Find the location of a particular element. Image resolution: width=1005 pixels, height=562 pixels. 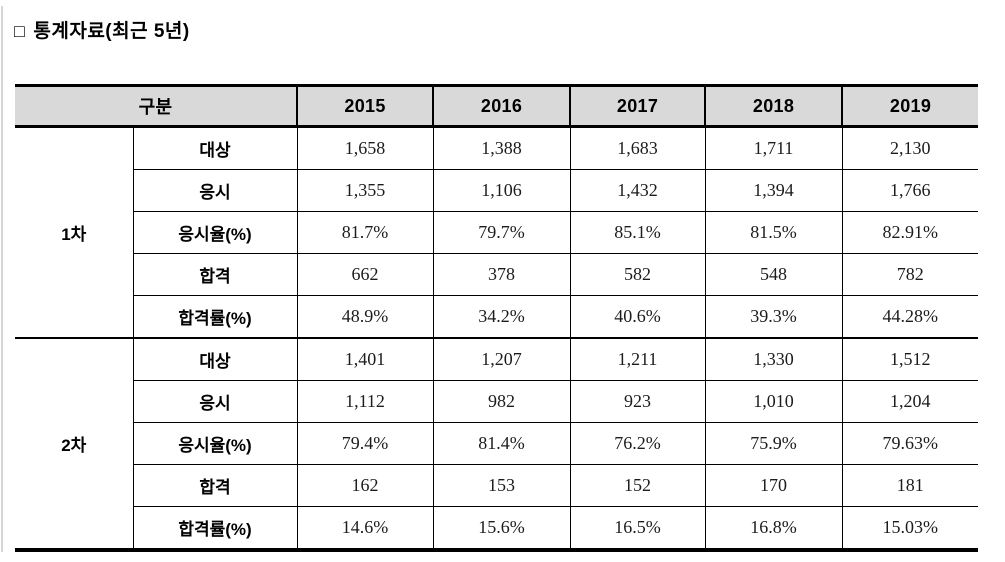

table-cell: 2,130 is located at coordinates (910, 148).